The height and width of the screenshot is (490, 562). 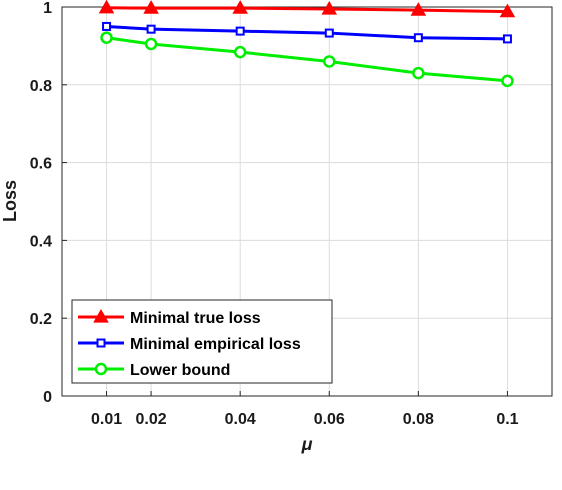 What do you see at coordinates (305, 409) in the screenshot?
I see `x-axis-ticks: 0.01 0.02 0.04 0.06 0.08 0.1` at bounding box center [305, 409].